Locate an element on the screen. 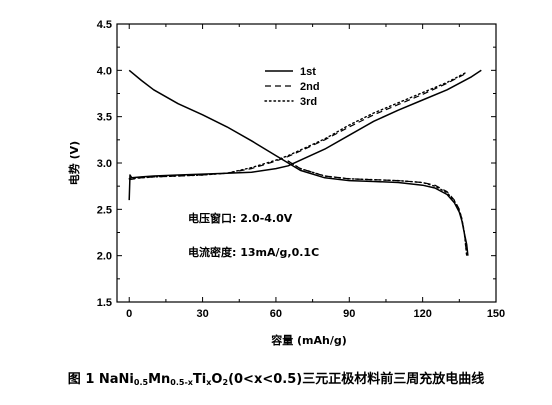  caption-sub-mn: 0.5-x is located at coordinates (181, 382).